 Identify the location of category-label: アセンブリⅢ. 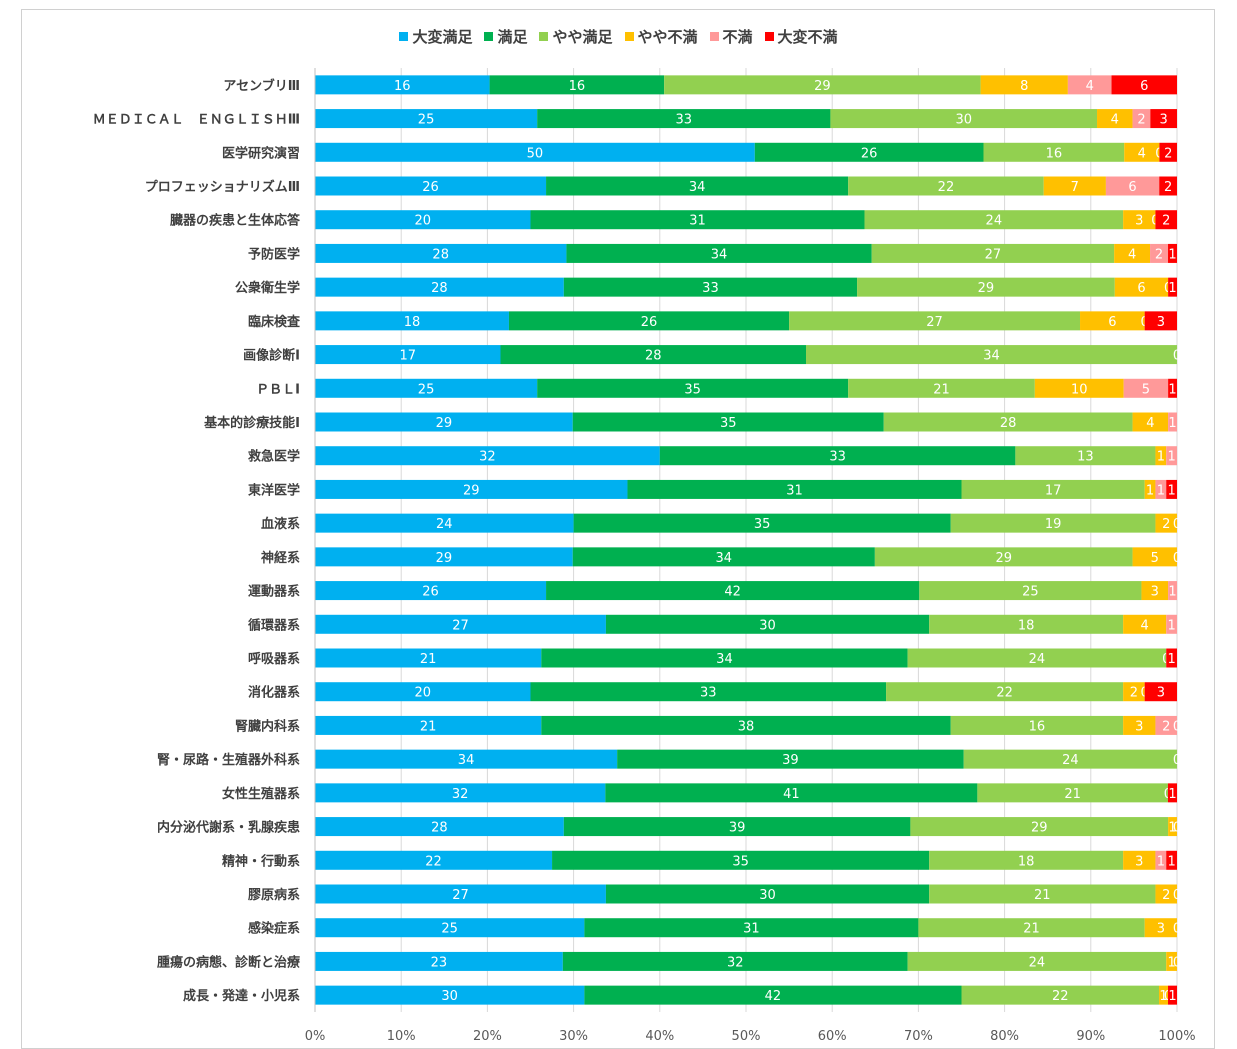
(261, 86).